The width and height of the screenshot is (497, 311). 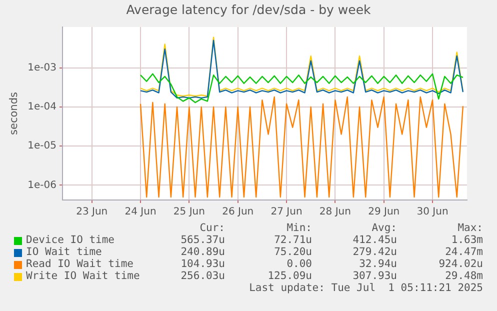 I want to click on text: 0.00, so click(x=299, y=264).